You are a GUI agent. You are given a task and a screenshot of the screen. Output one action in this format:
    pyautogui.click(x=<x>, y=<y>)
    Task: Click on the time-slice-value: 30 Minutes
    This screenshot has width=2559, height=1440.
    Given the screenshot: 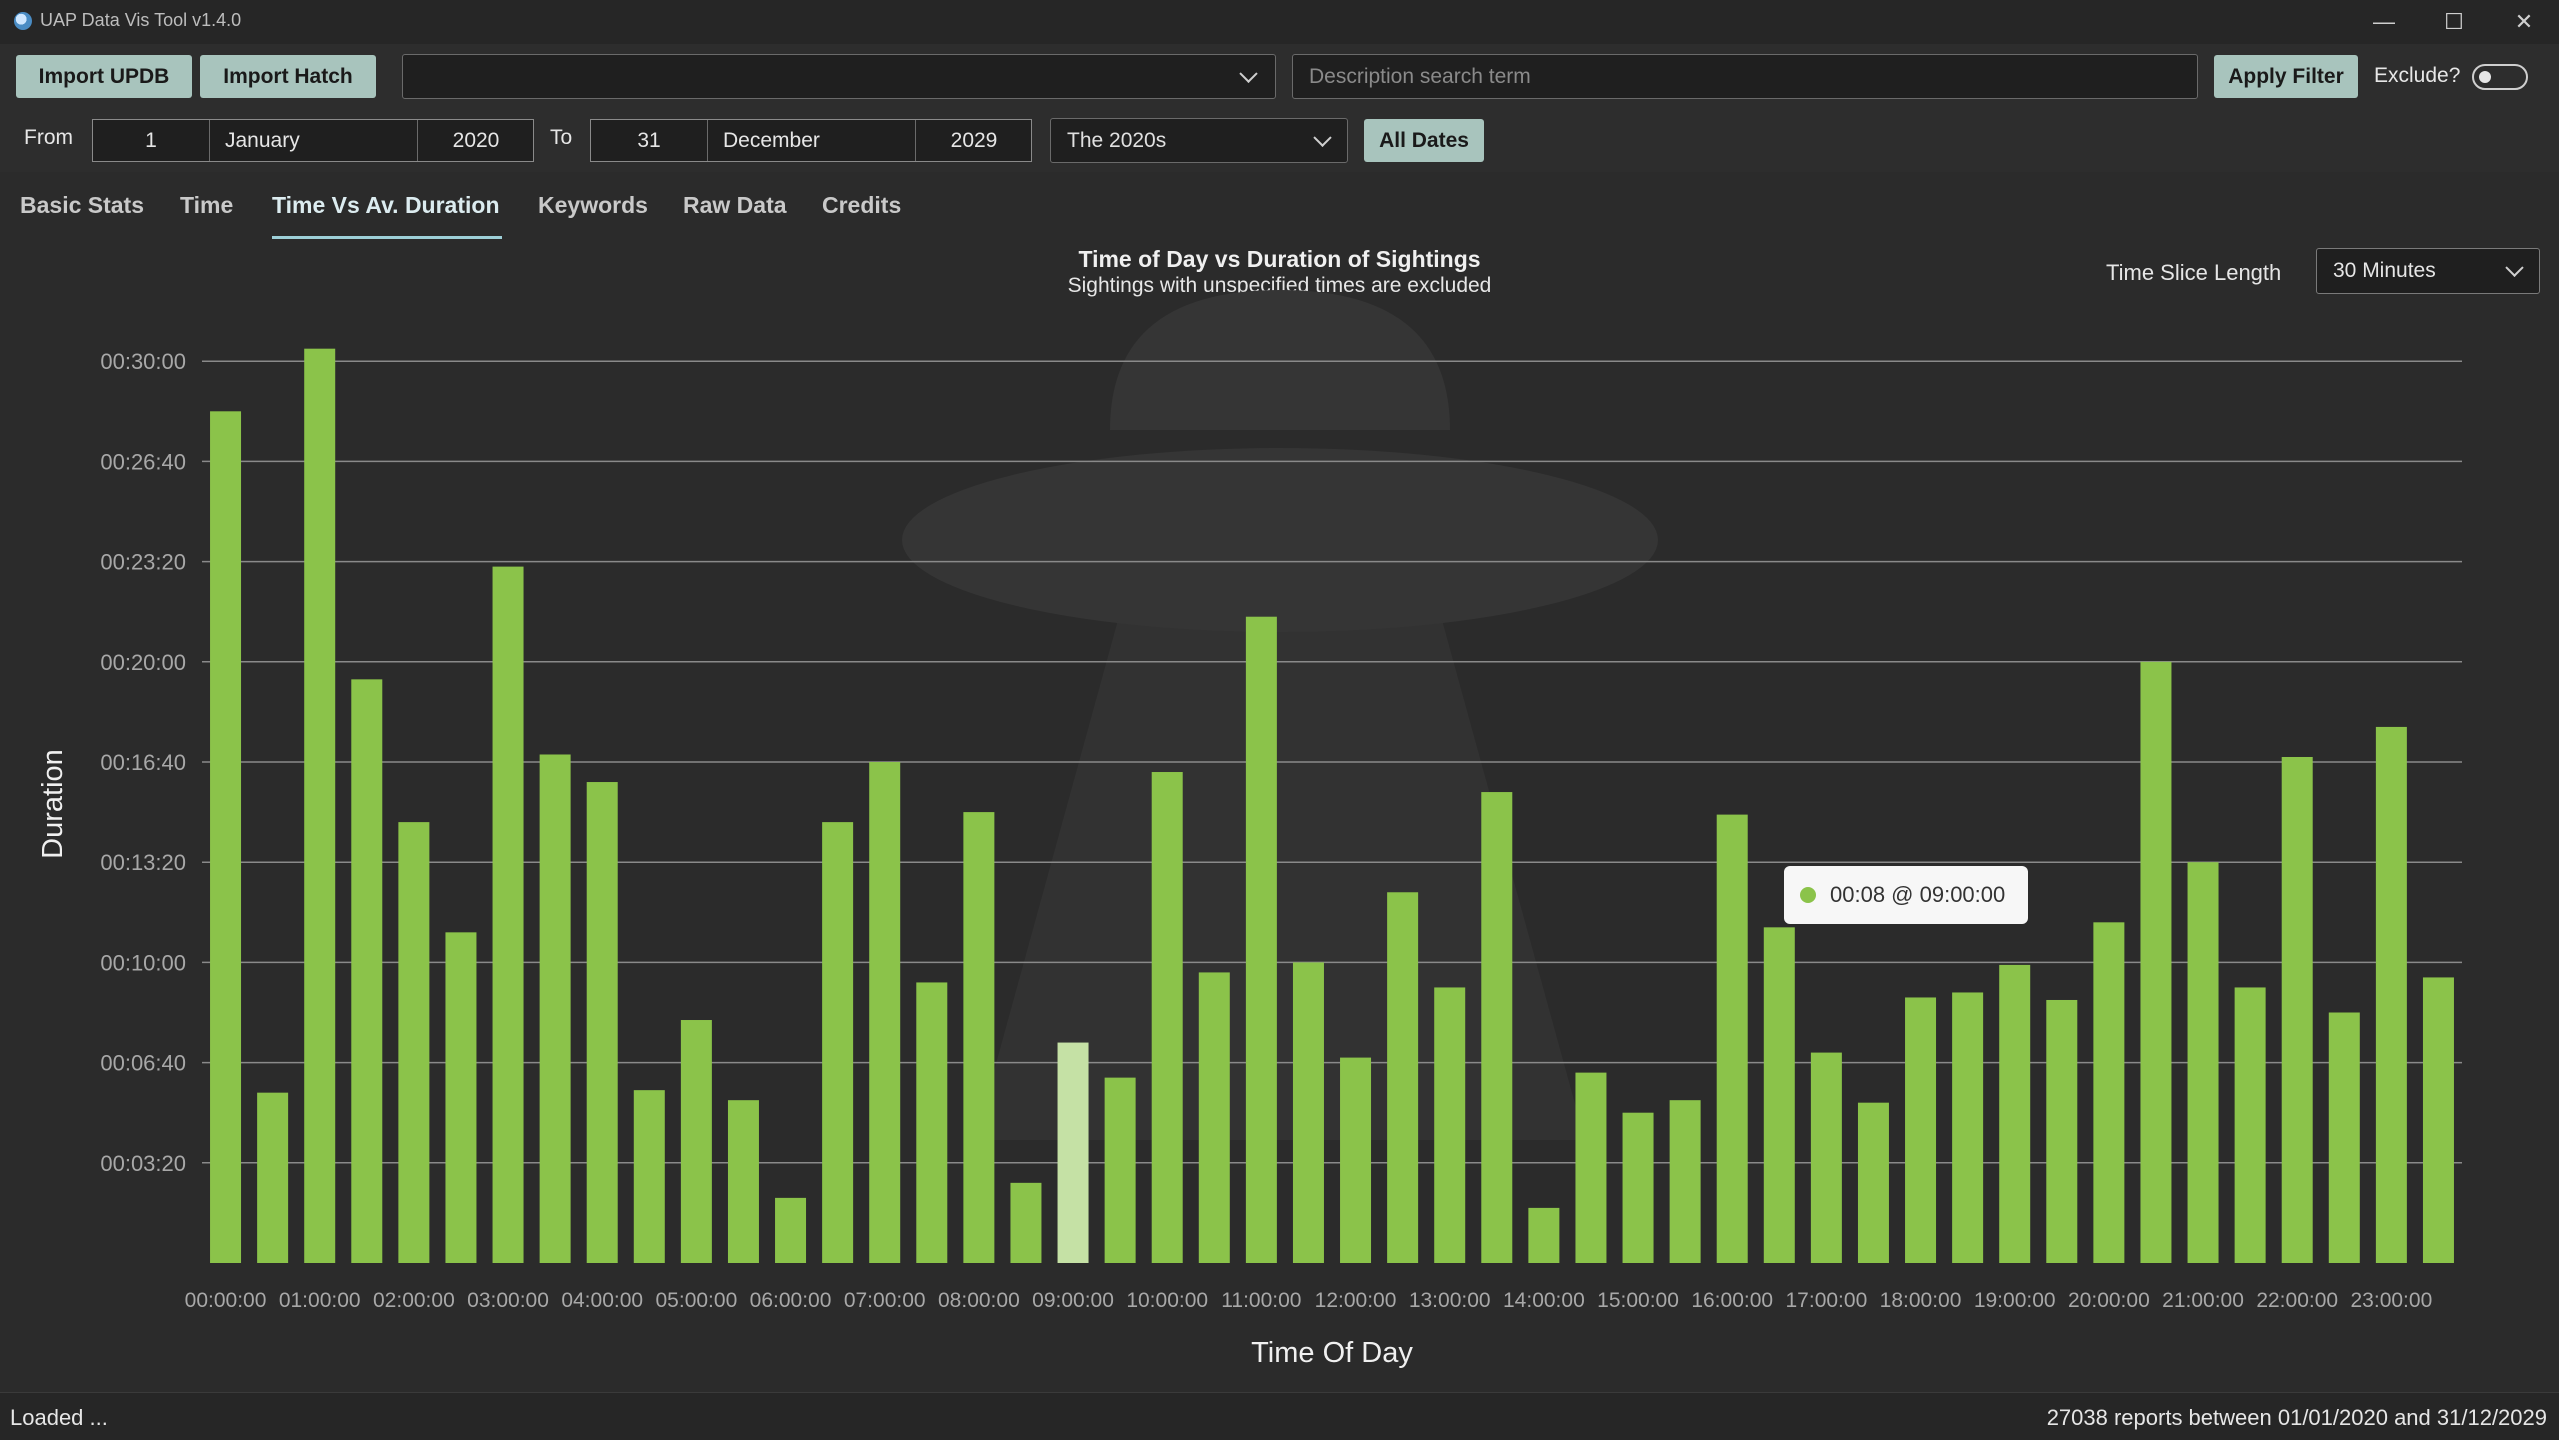 What is the action you would take?
    pyautogui.click(x=2384, y=270)
    